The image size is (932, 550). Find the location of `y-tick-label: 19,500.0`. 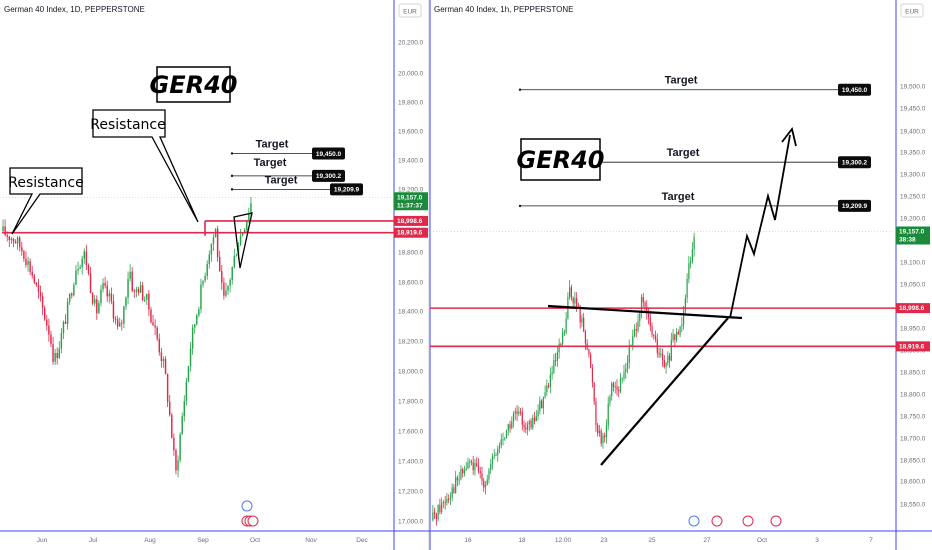

y-tick-label: 19,500.0 is located at coordinates (913, 87).